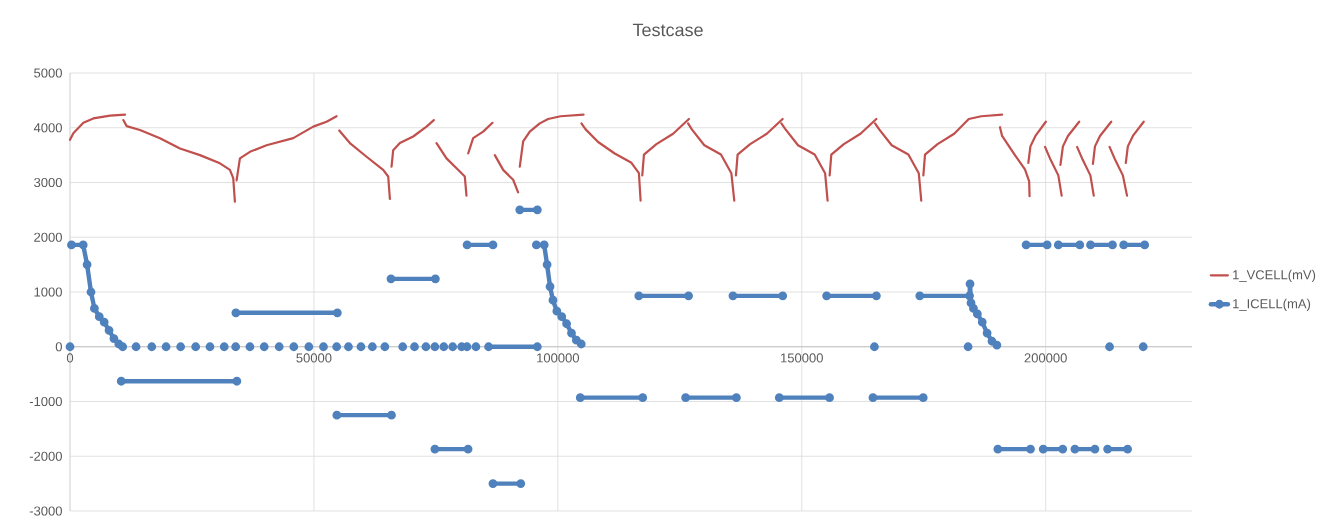 The image size is (1333, 529). I want to click on y-tick-label: 2000, so click(48, 237).